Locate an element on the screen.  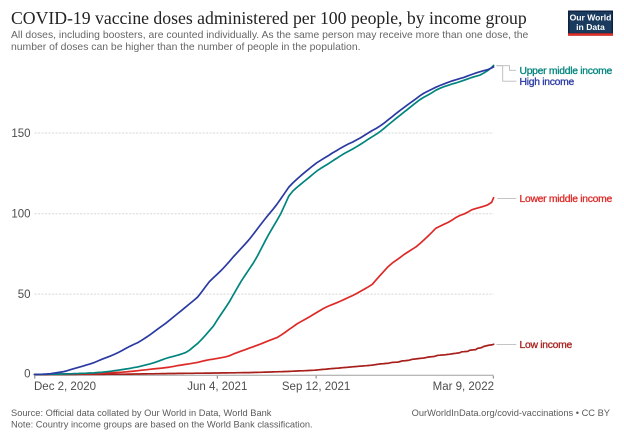
svg-text: Upper middle income is located at coordinates (566, 71).